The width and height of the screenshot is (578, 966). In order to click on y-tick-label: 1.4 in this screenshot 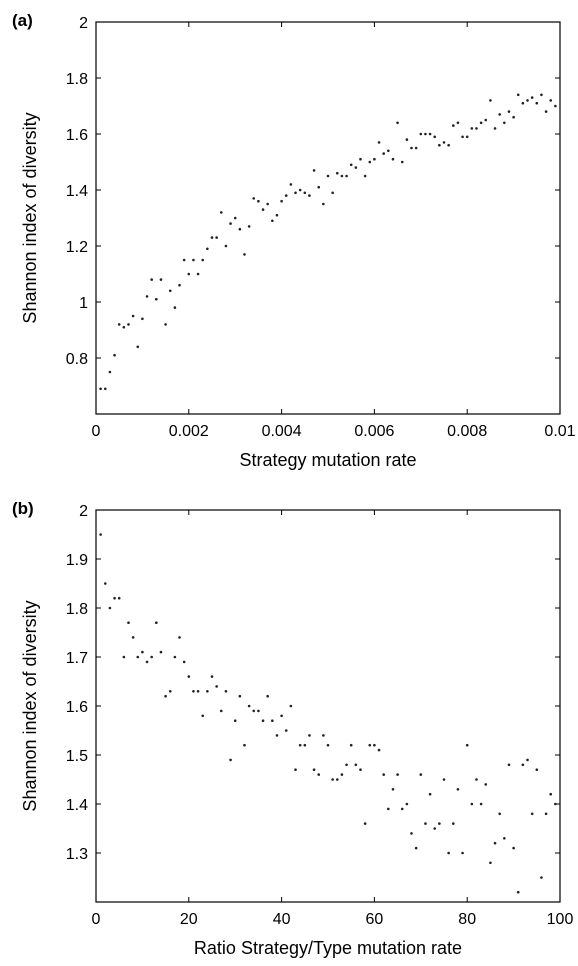, I will do `click(77, 805)`.